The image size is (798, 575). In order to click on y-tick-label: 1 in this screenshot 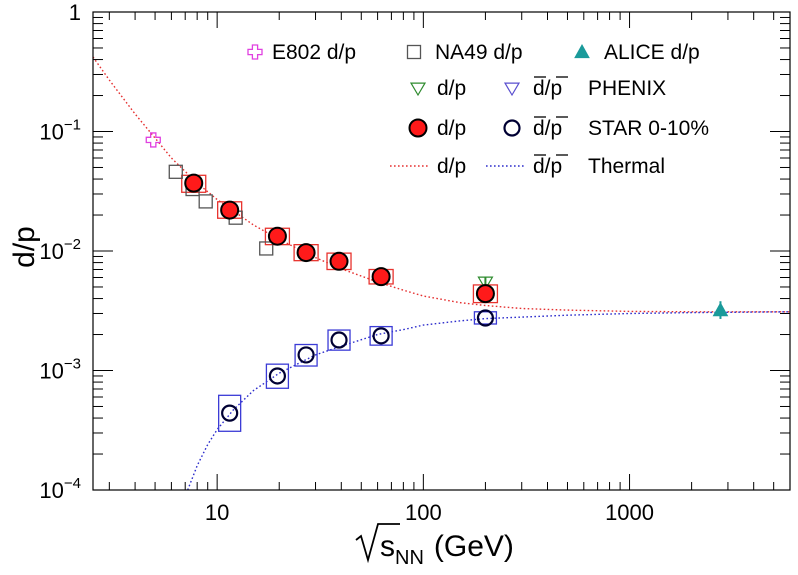, I will do `click(75, 12)`.